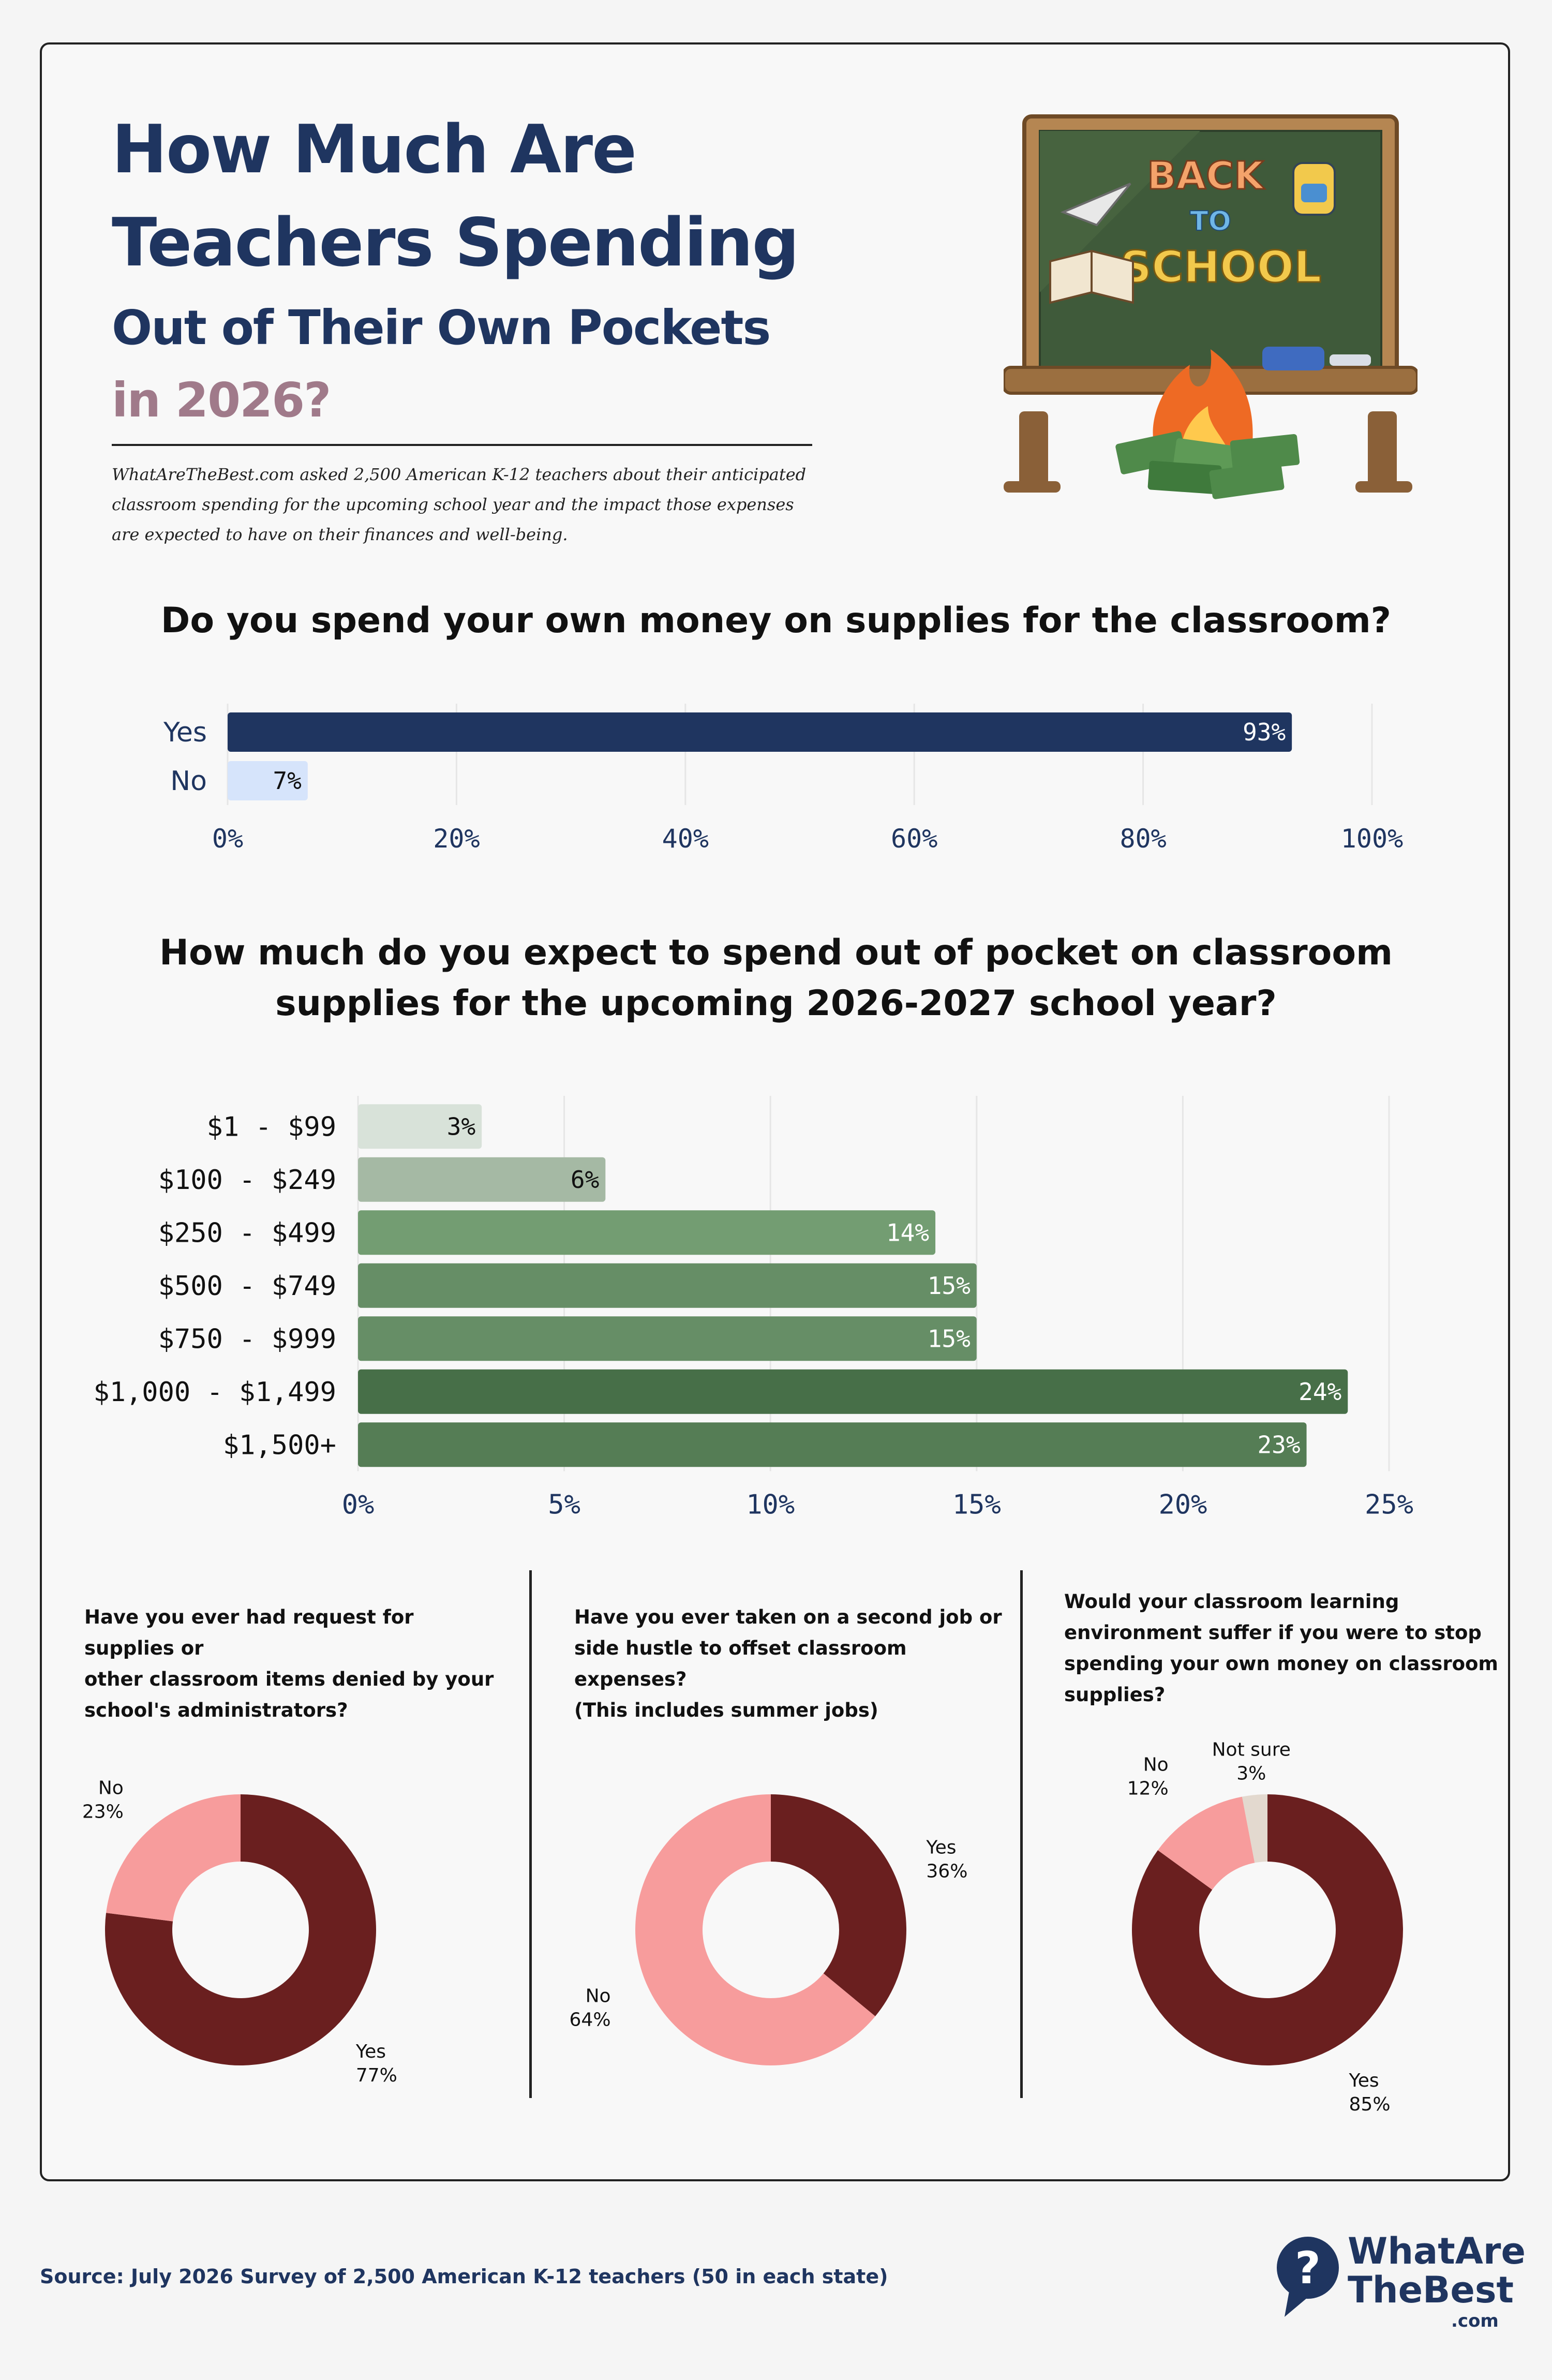 This screenshot has width=1552, height=2380. I want to click on title-divider, so click(462, 445).